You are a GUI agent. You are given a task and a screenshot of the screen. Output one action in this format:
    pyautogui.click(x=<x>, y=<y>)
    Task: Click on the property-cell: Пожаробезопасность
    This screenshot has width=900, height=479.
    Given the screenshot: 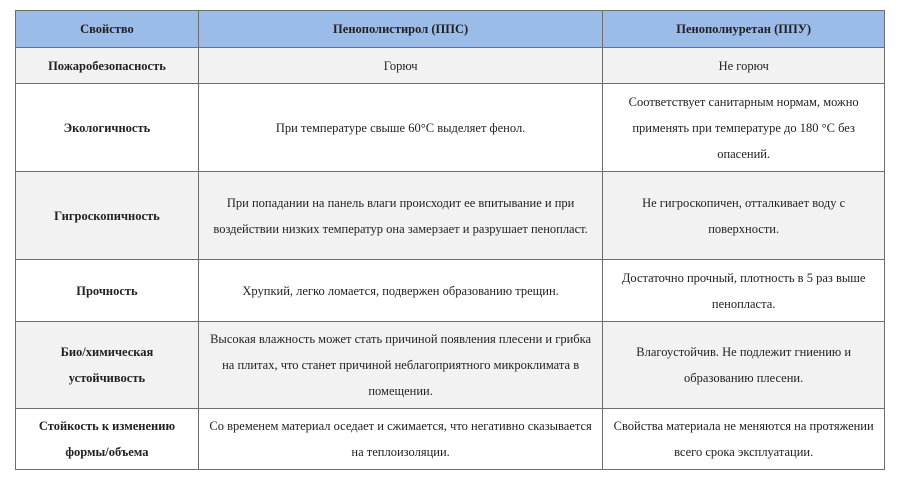 What is the action you would take?
    pyautogui.click(x=107, y=65)
    